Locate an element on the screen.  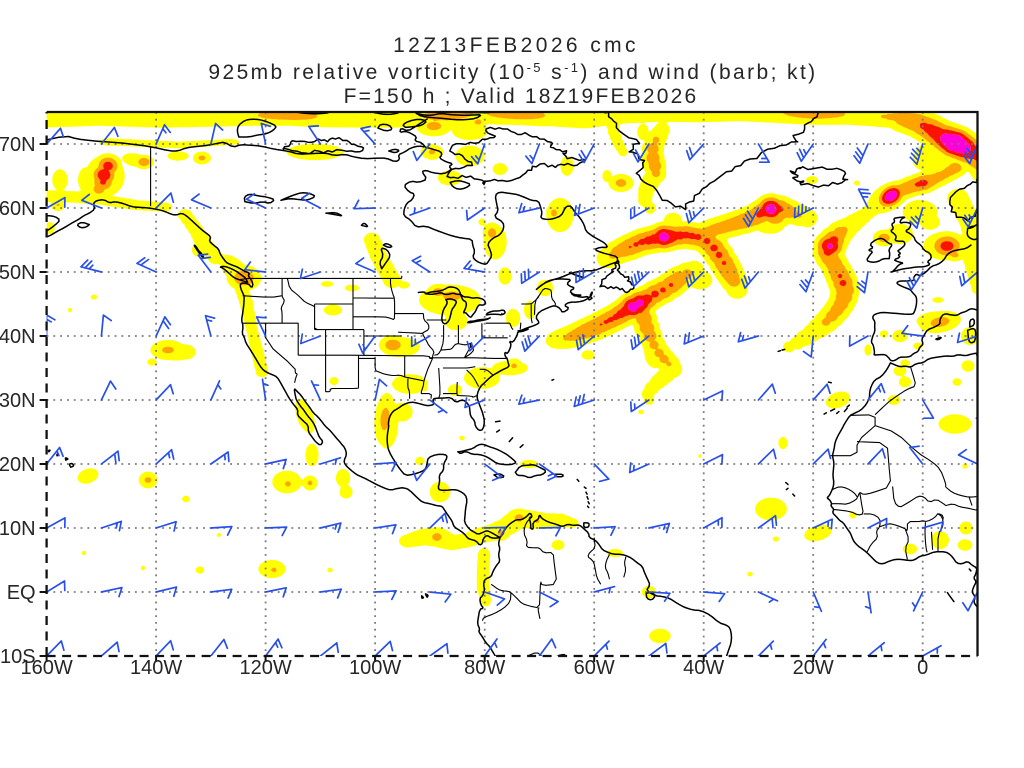
svg-text: 60N is located at coordinates (18, 209).